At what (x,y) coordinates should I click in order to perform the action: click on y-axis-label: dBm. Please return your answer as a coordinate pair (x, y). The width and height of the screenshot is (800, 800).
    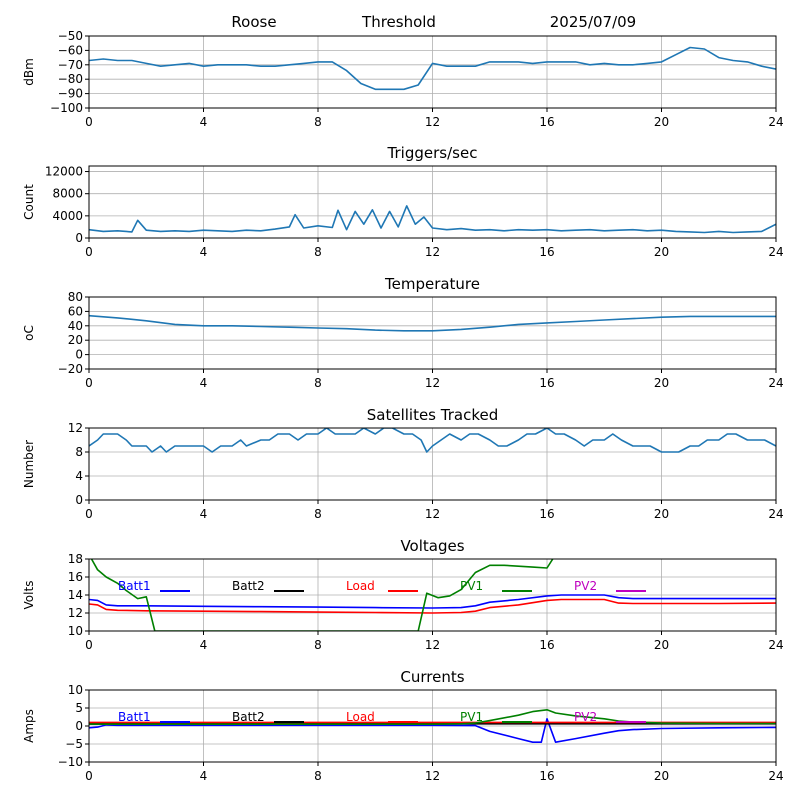
    Looking at the image, I should click on (29, 72).